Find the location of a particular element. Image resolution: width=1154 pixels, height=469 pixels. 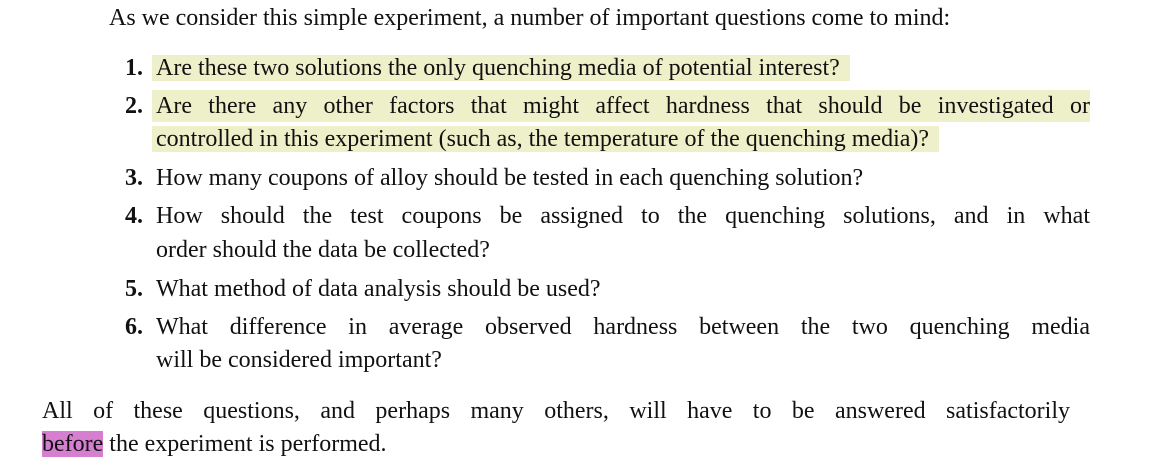

item-line: will be considered important? is located at coordinates (299, 360).